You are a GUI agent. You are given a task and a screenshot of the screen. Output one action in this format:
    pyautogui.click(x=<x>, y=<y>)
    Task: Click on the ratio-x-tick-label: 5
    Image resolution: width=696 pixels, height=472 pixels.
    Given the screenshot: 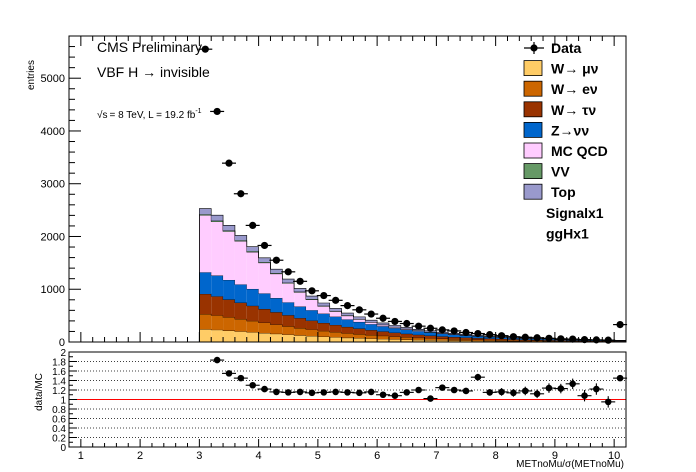 What is the action you would take?
    pyautogui.click(x=318, y=456)
    